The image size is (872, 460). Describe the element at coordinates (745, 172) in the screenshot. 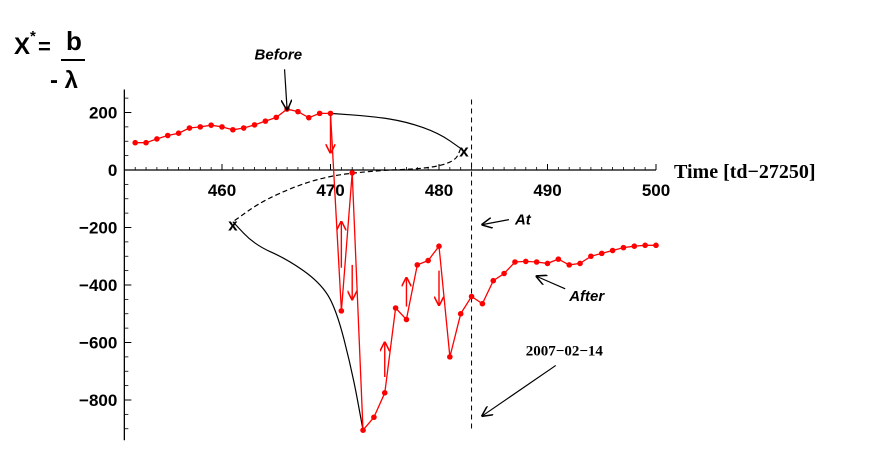

I see `x-axis-title: Time [td−27250]` at that location.